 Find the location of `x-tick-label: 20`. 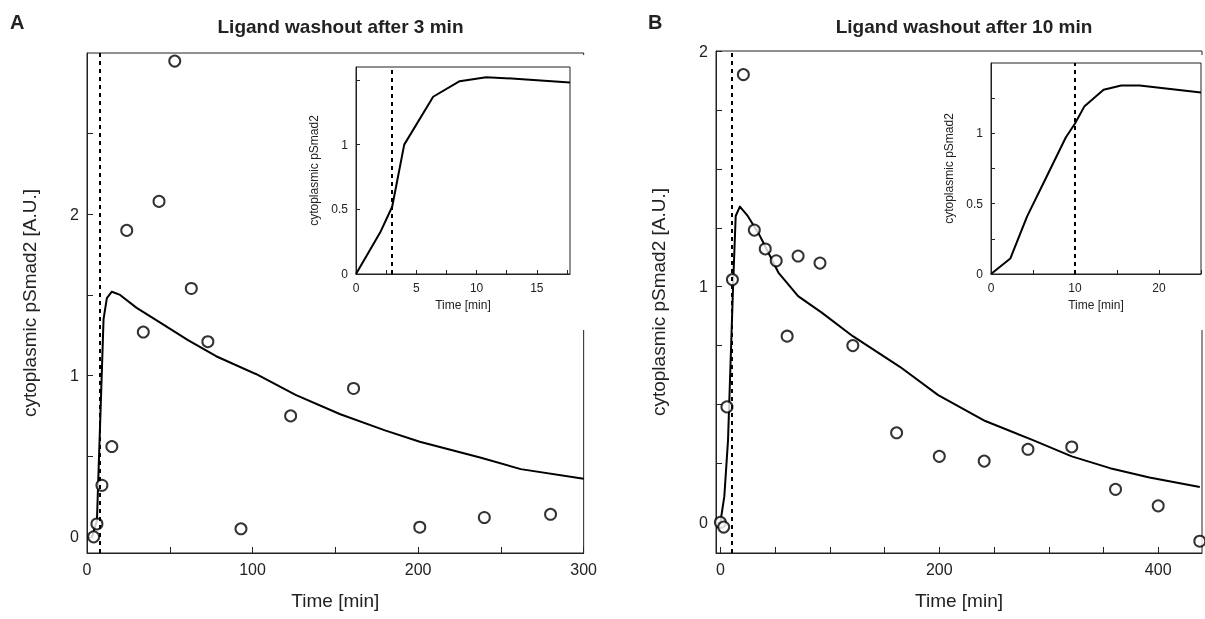

x-tick-label: 20 is located at coordinates (1159, 288).